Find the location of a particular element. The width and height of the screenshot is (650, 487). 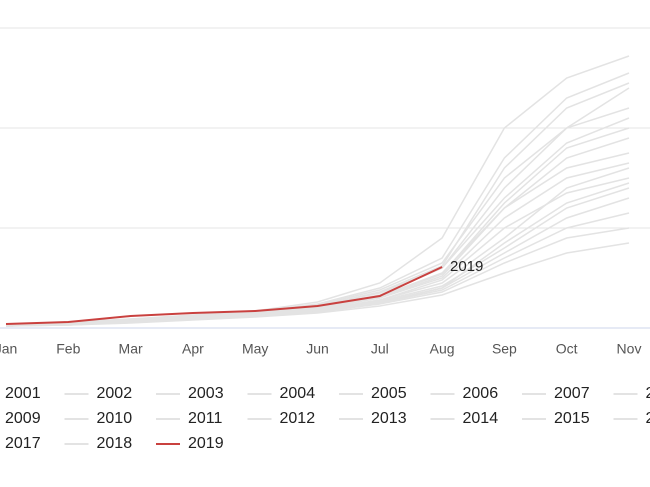

legend-item: 2001 is located at coordinates (20, 393).